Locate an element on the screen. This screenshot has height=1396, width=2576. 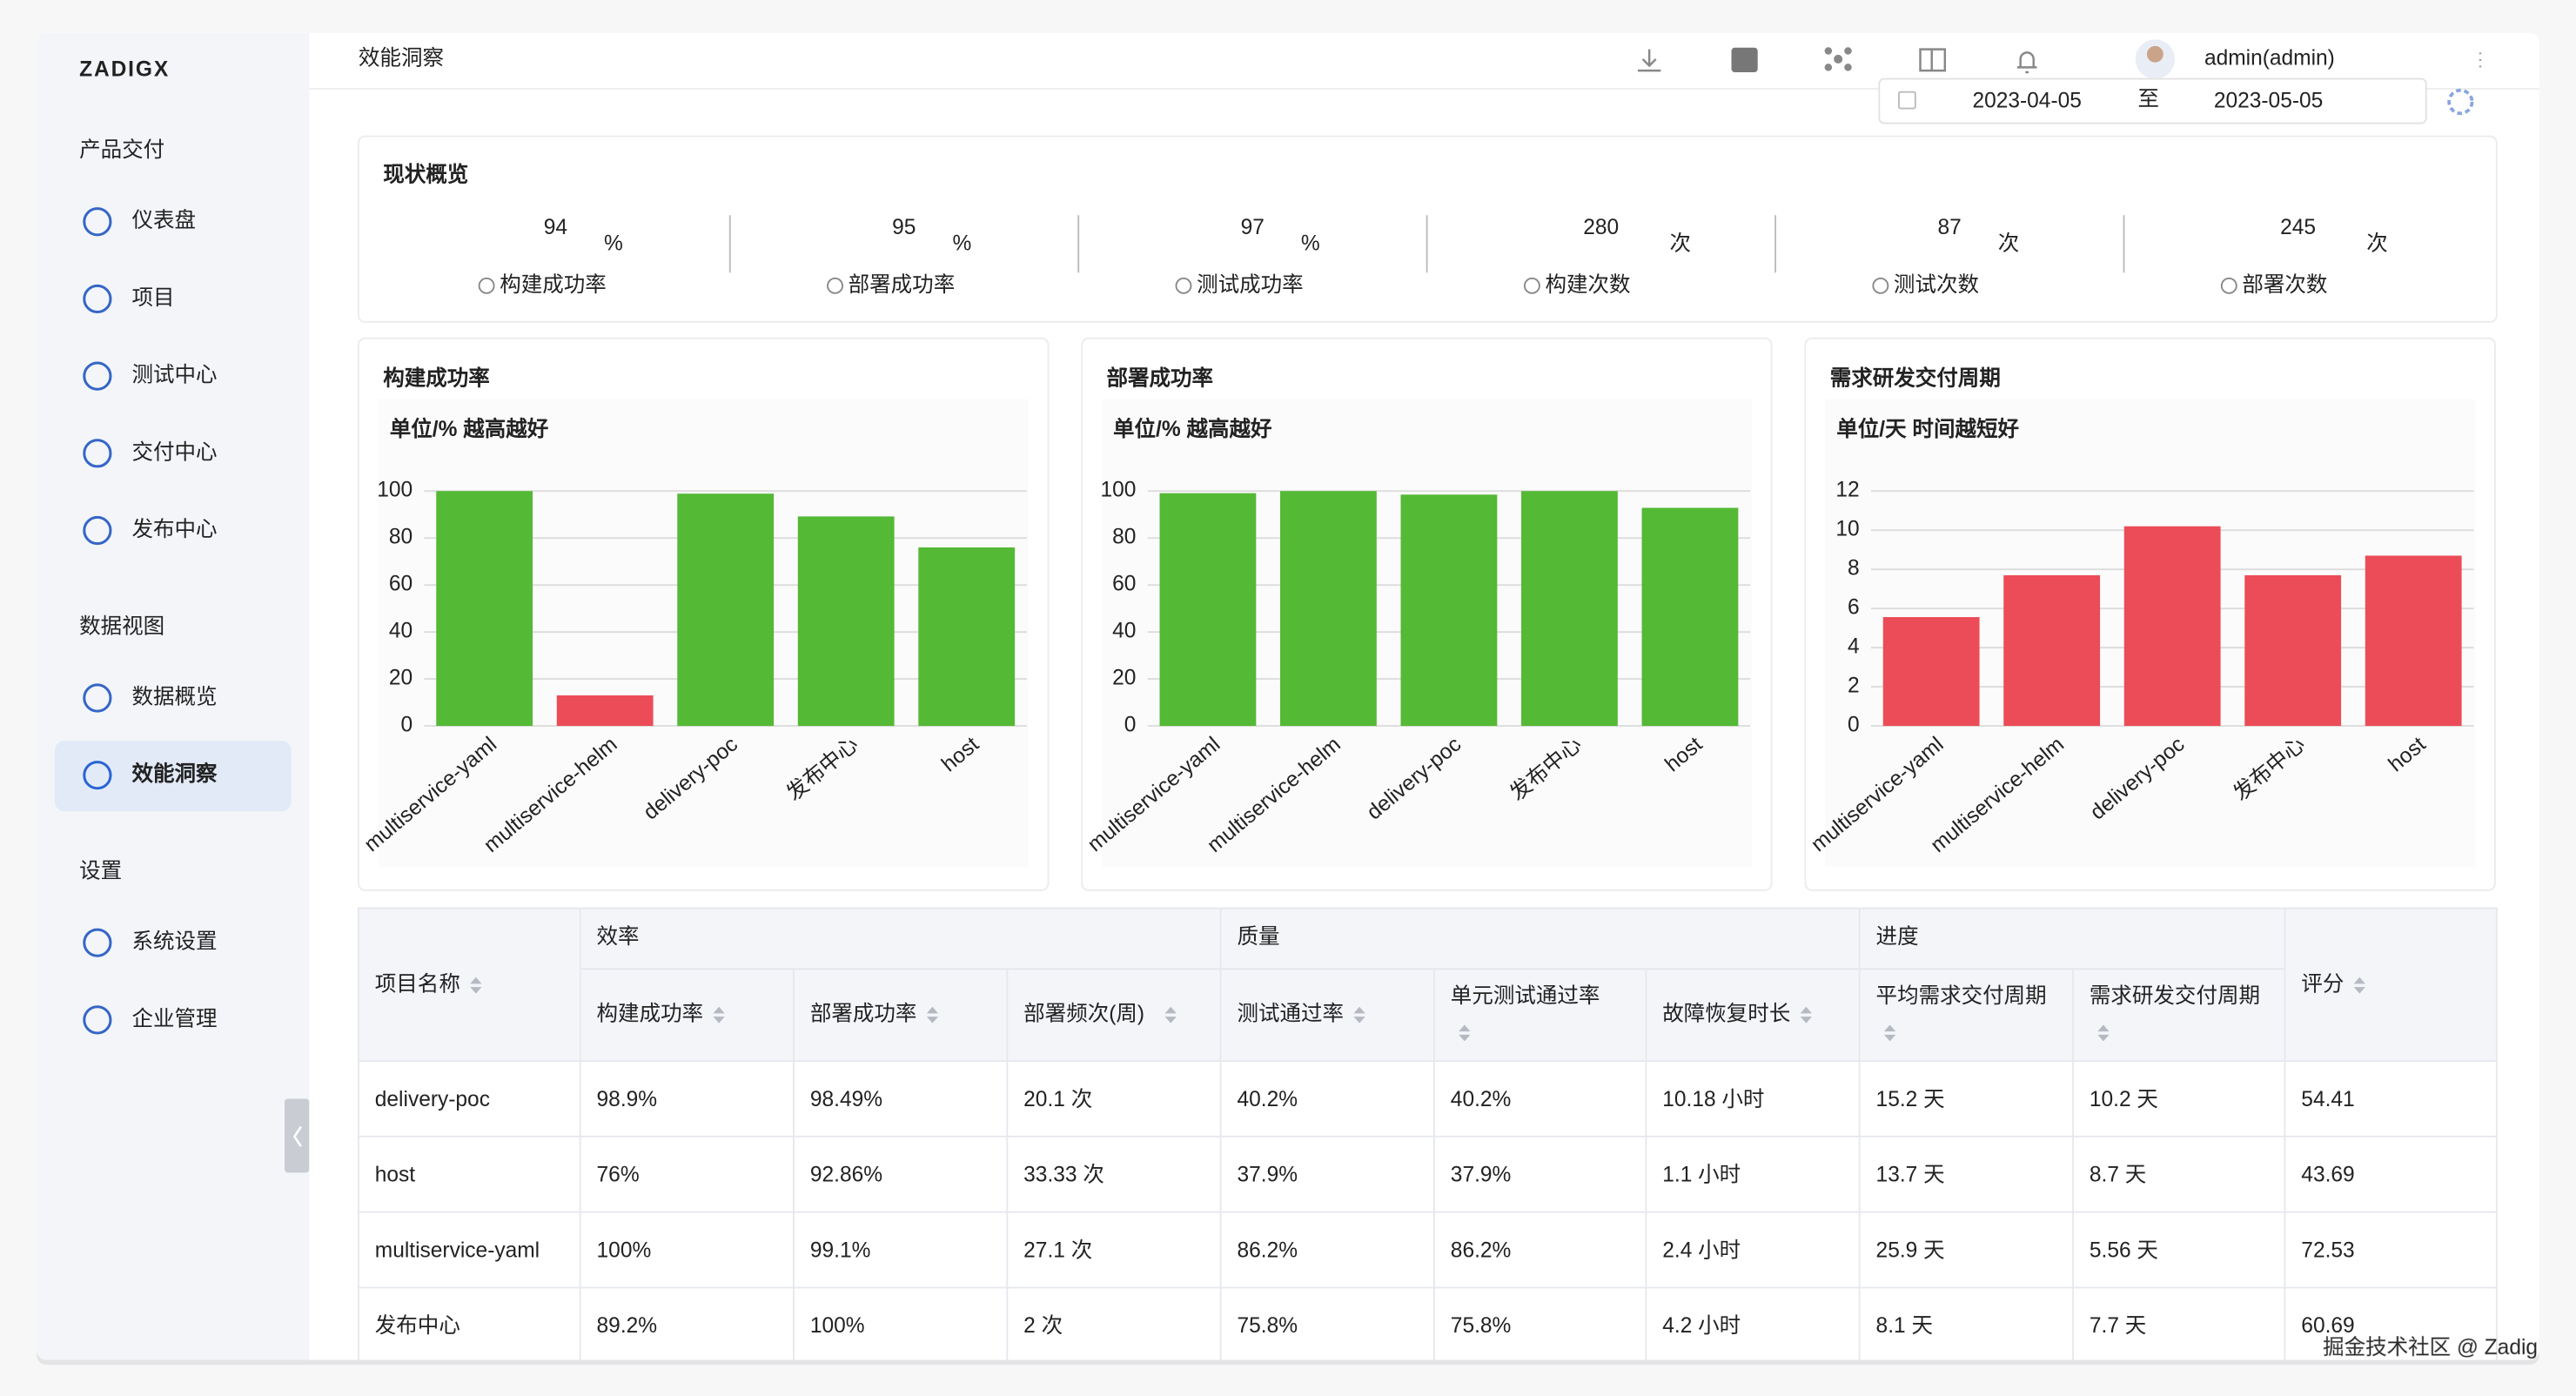
table-cell: 86.2% is located at coordinates (1481, 1250).